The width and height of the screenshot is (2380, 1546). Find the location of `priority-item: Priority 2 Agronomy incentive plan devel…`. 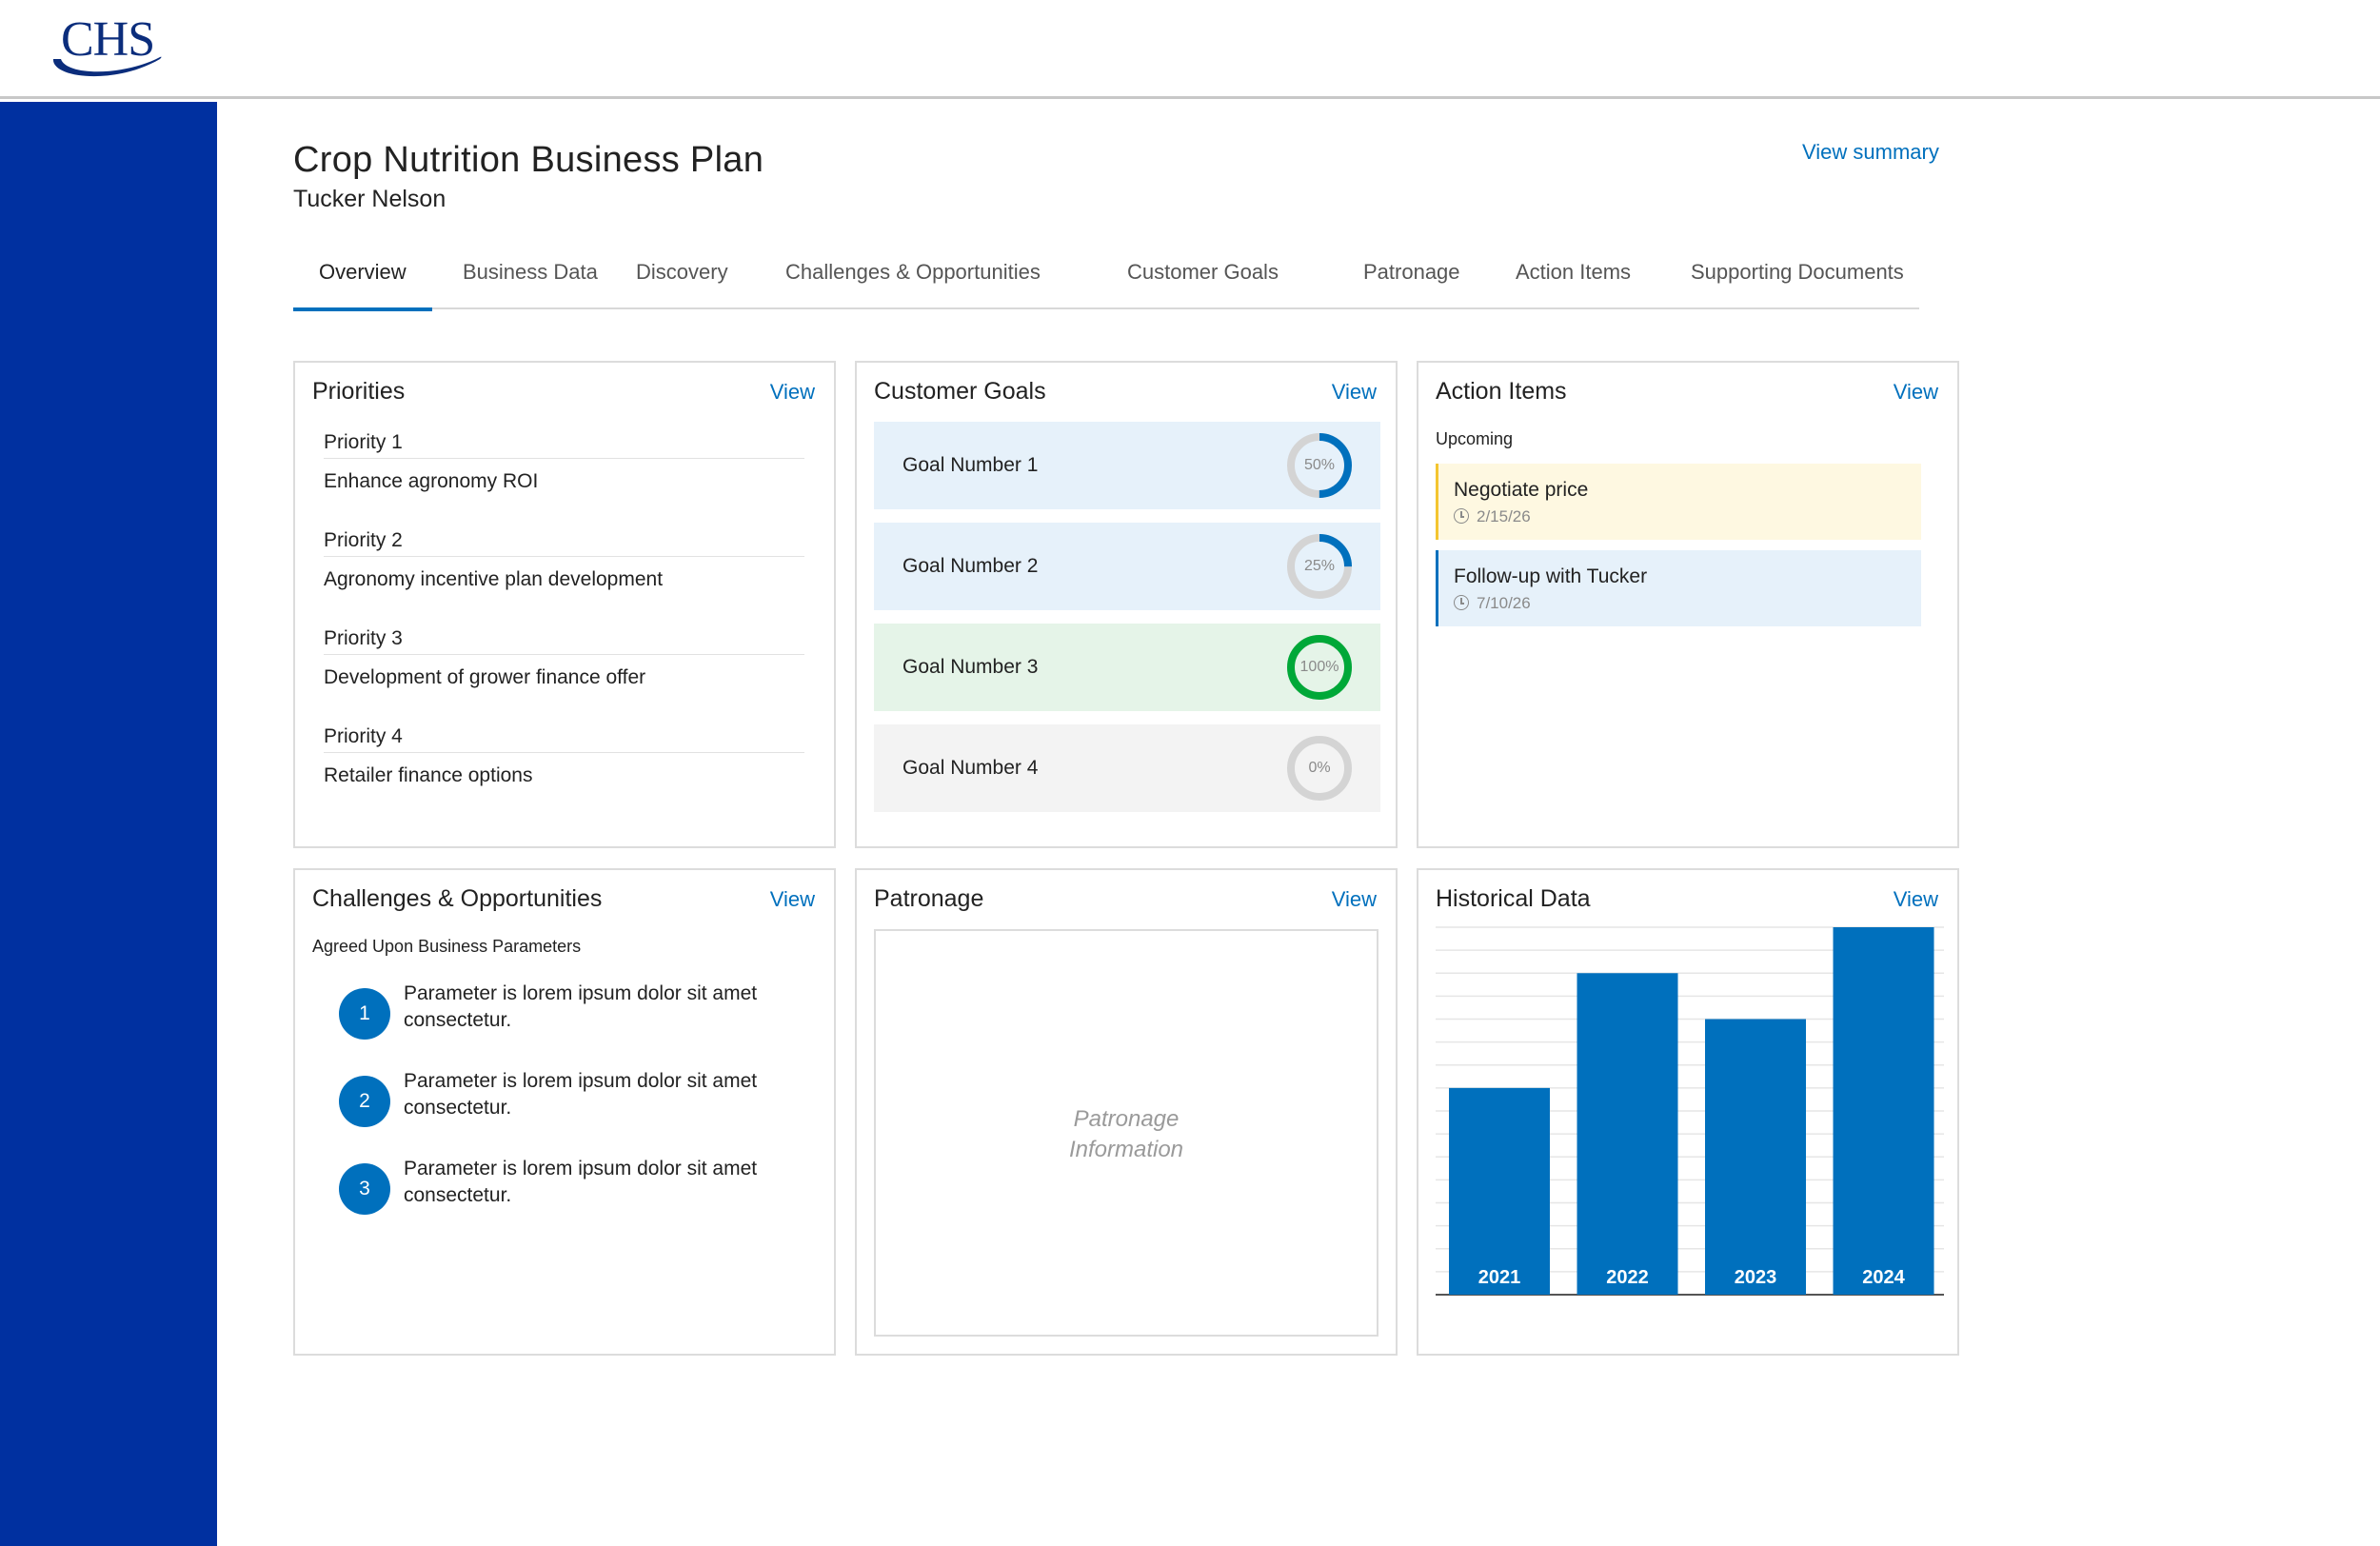

priority-item: Priority 2 Agronomy incentive plan devel… is located at coordinates (564, 560).